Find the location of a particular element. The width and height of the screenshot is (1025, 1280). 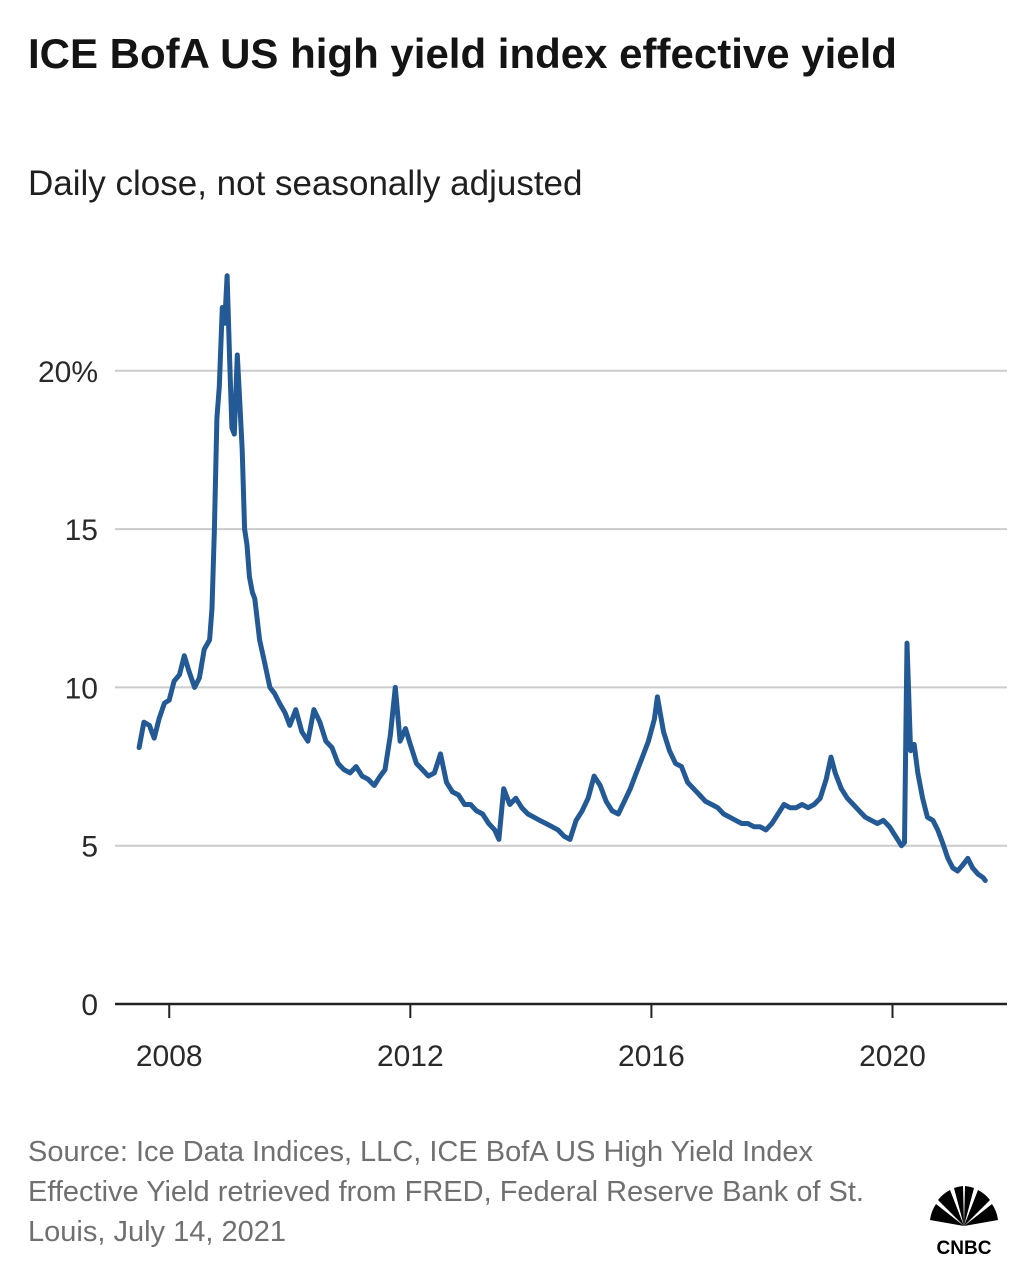

y-tick-label: 5 is located at coordinates (89, 847).